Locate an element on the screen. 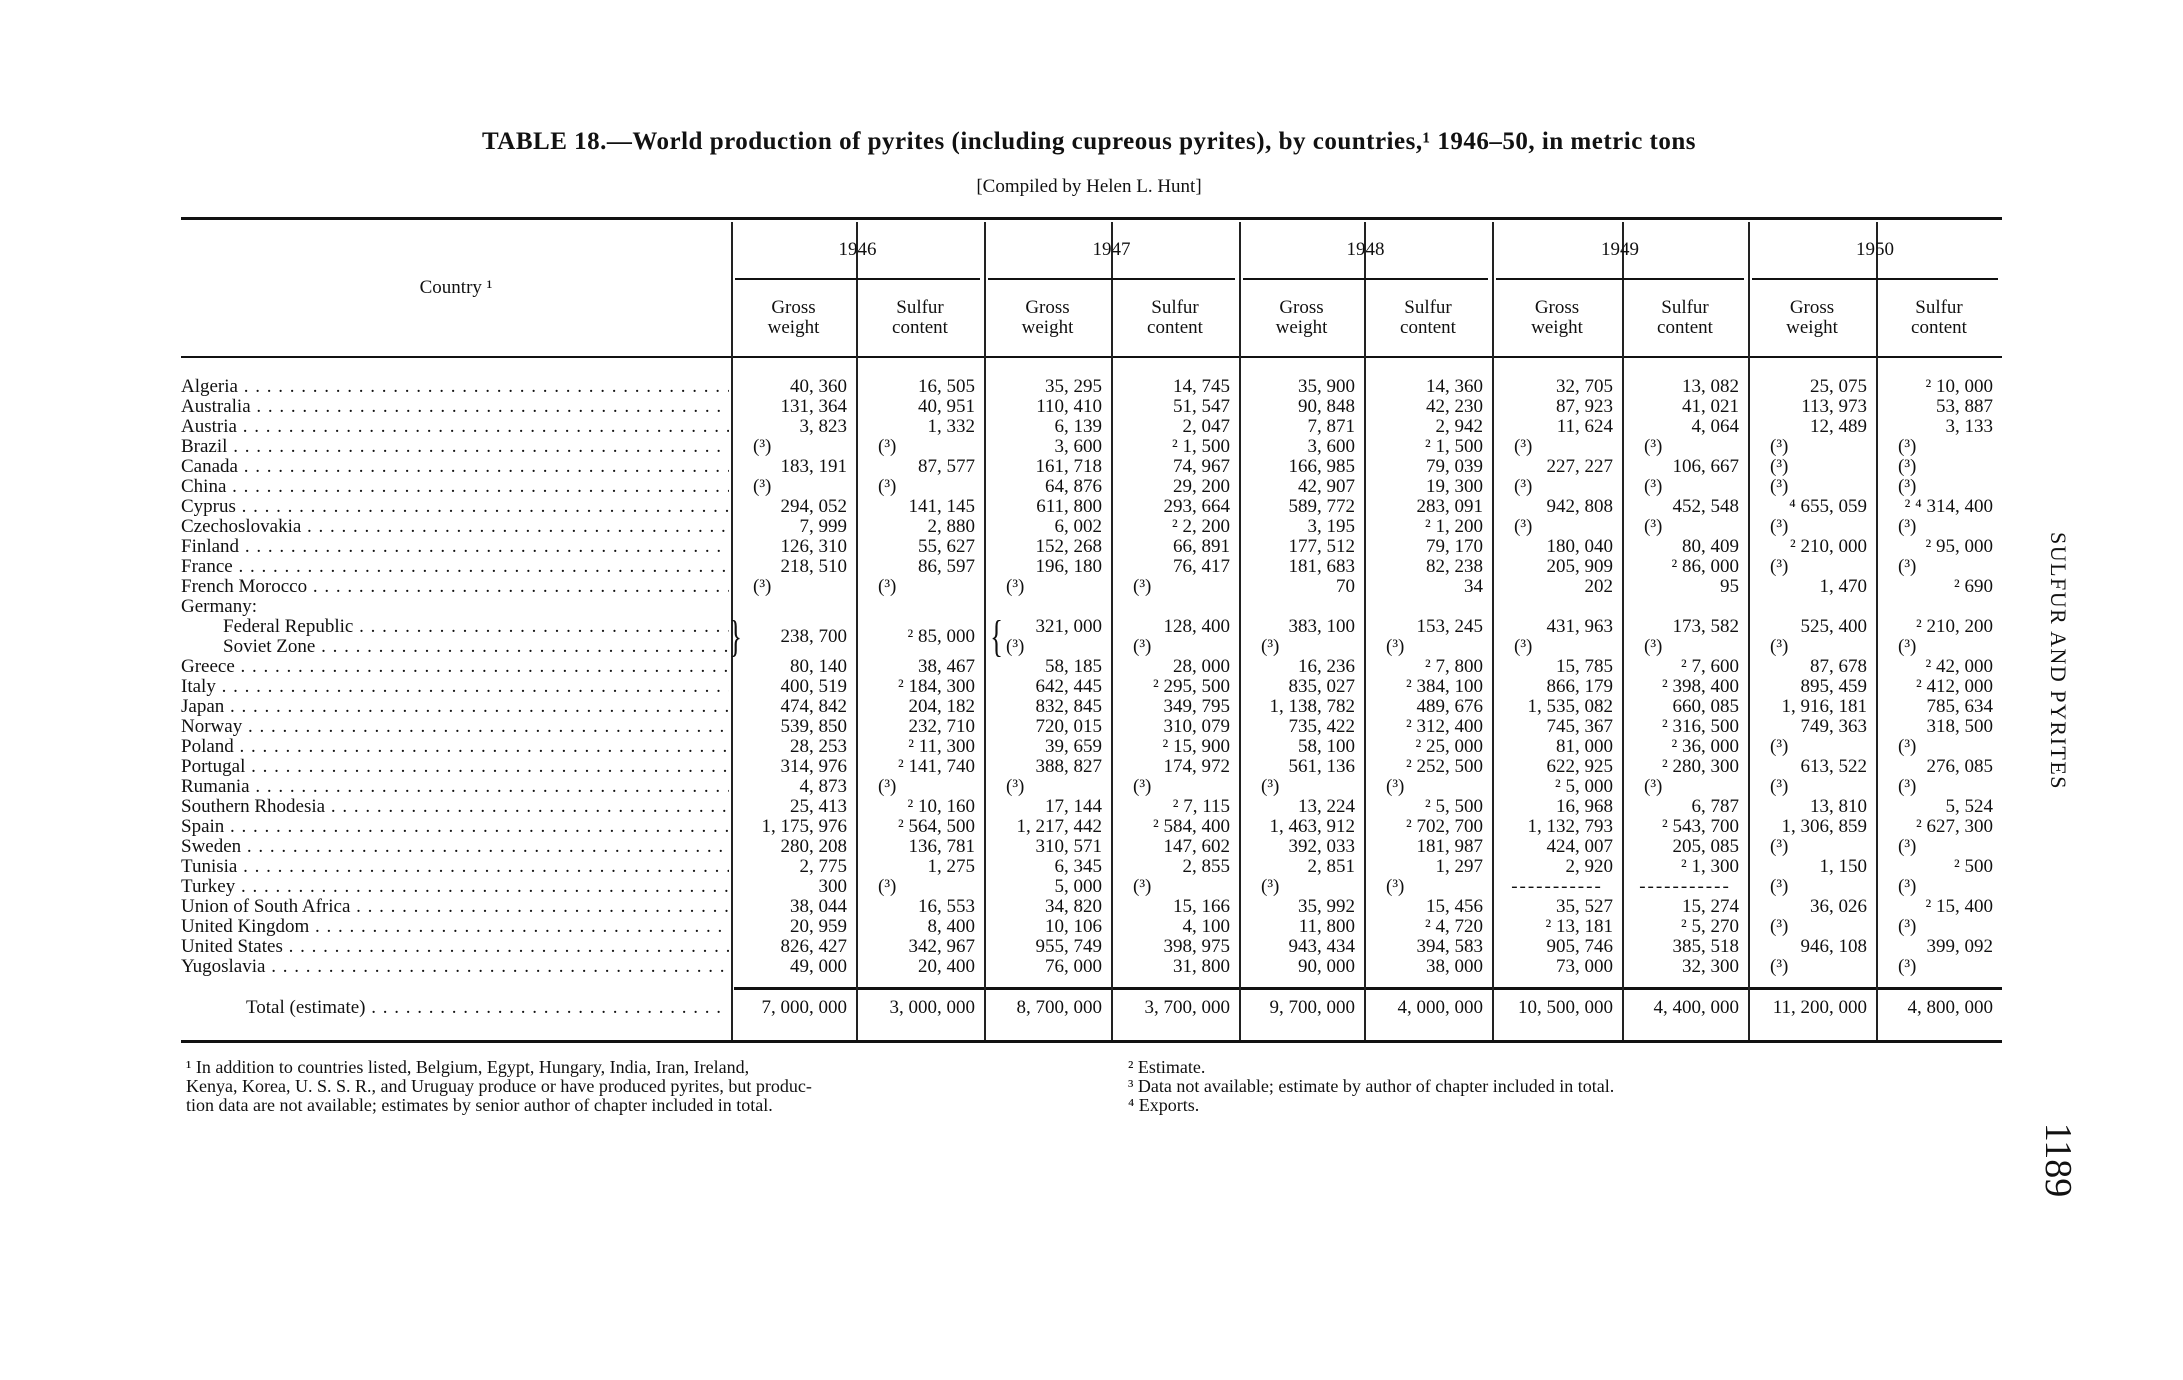 Image resolution: width=2183 pixels, height=1380 pixels. value-cell: 1, 275 is located at coordinates (951, 866).